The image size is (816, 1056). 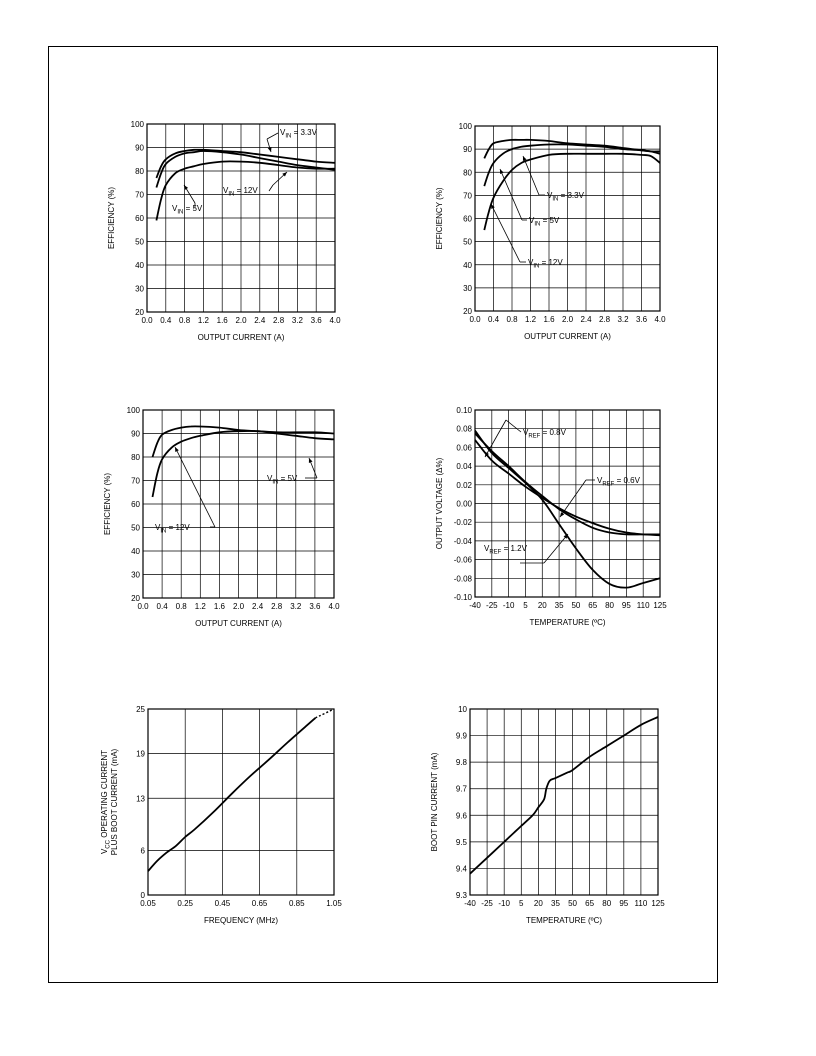 What do you see at coordinates (643, 605) in the screenshot?
I see `x-tick-label: 110` at bounding box center [643, 605].